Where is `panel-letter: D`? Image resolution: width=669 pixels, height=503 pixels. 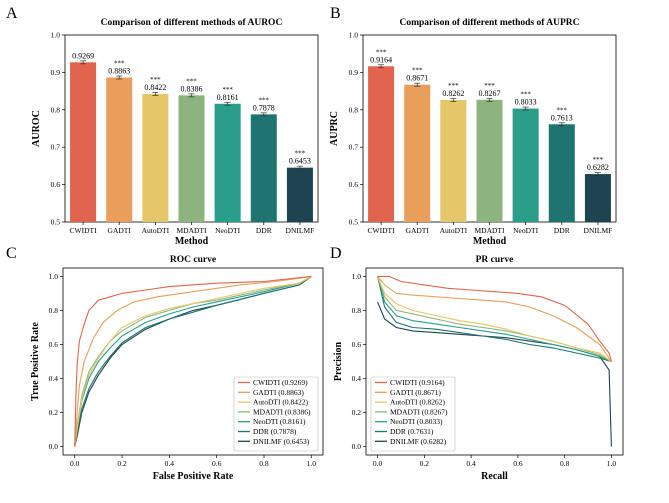
panel-letter: D is located at coordinates (336, 253).